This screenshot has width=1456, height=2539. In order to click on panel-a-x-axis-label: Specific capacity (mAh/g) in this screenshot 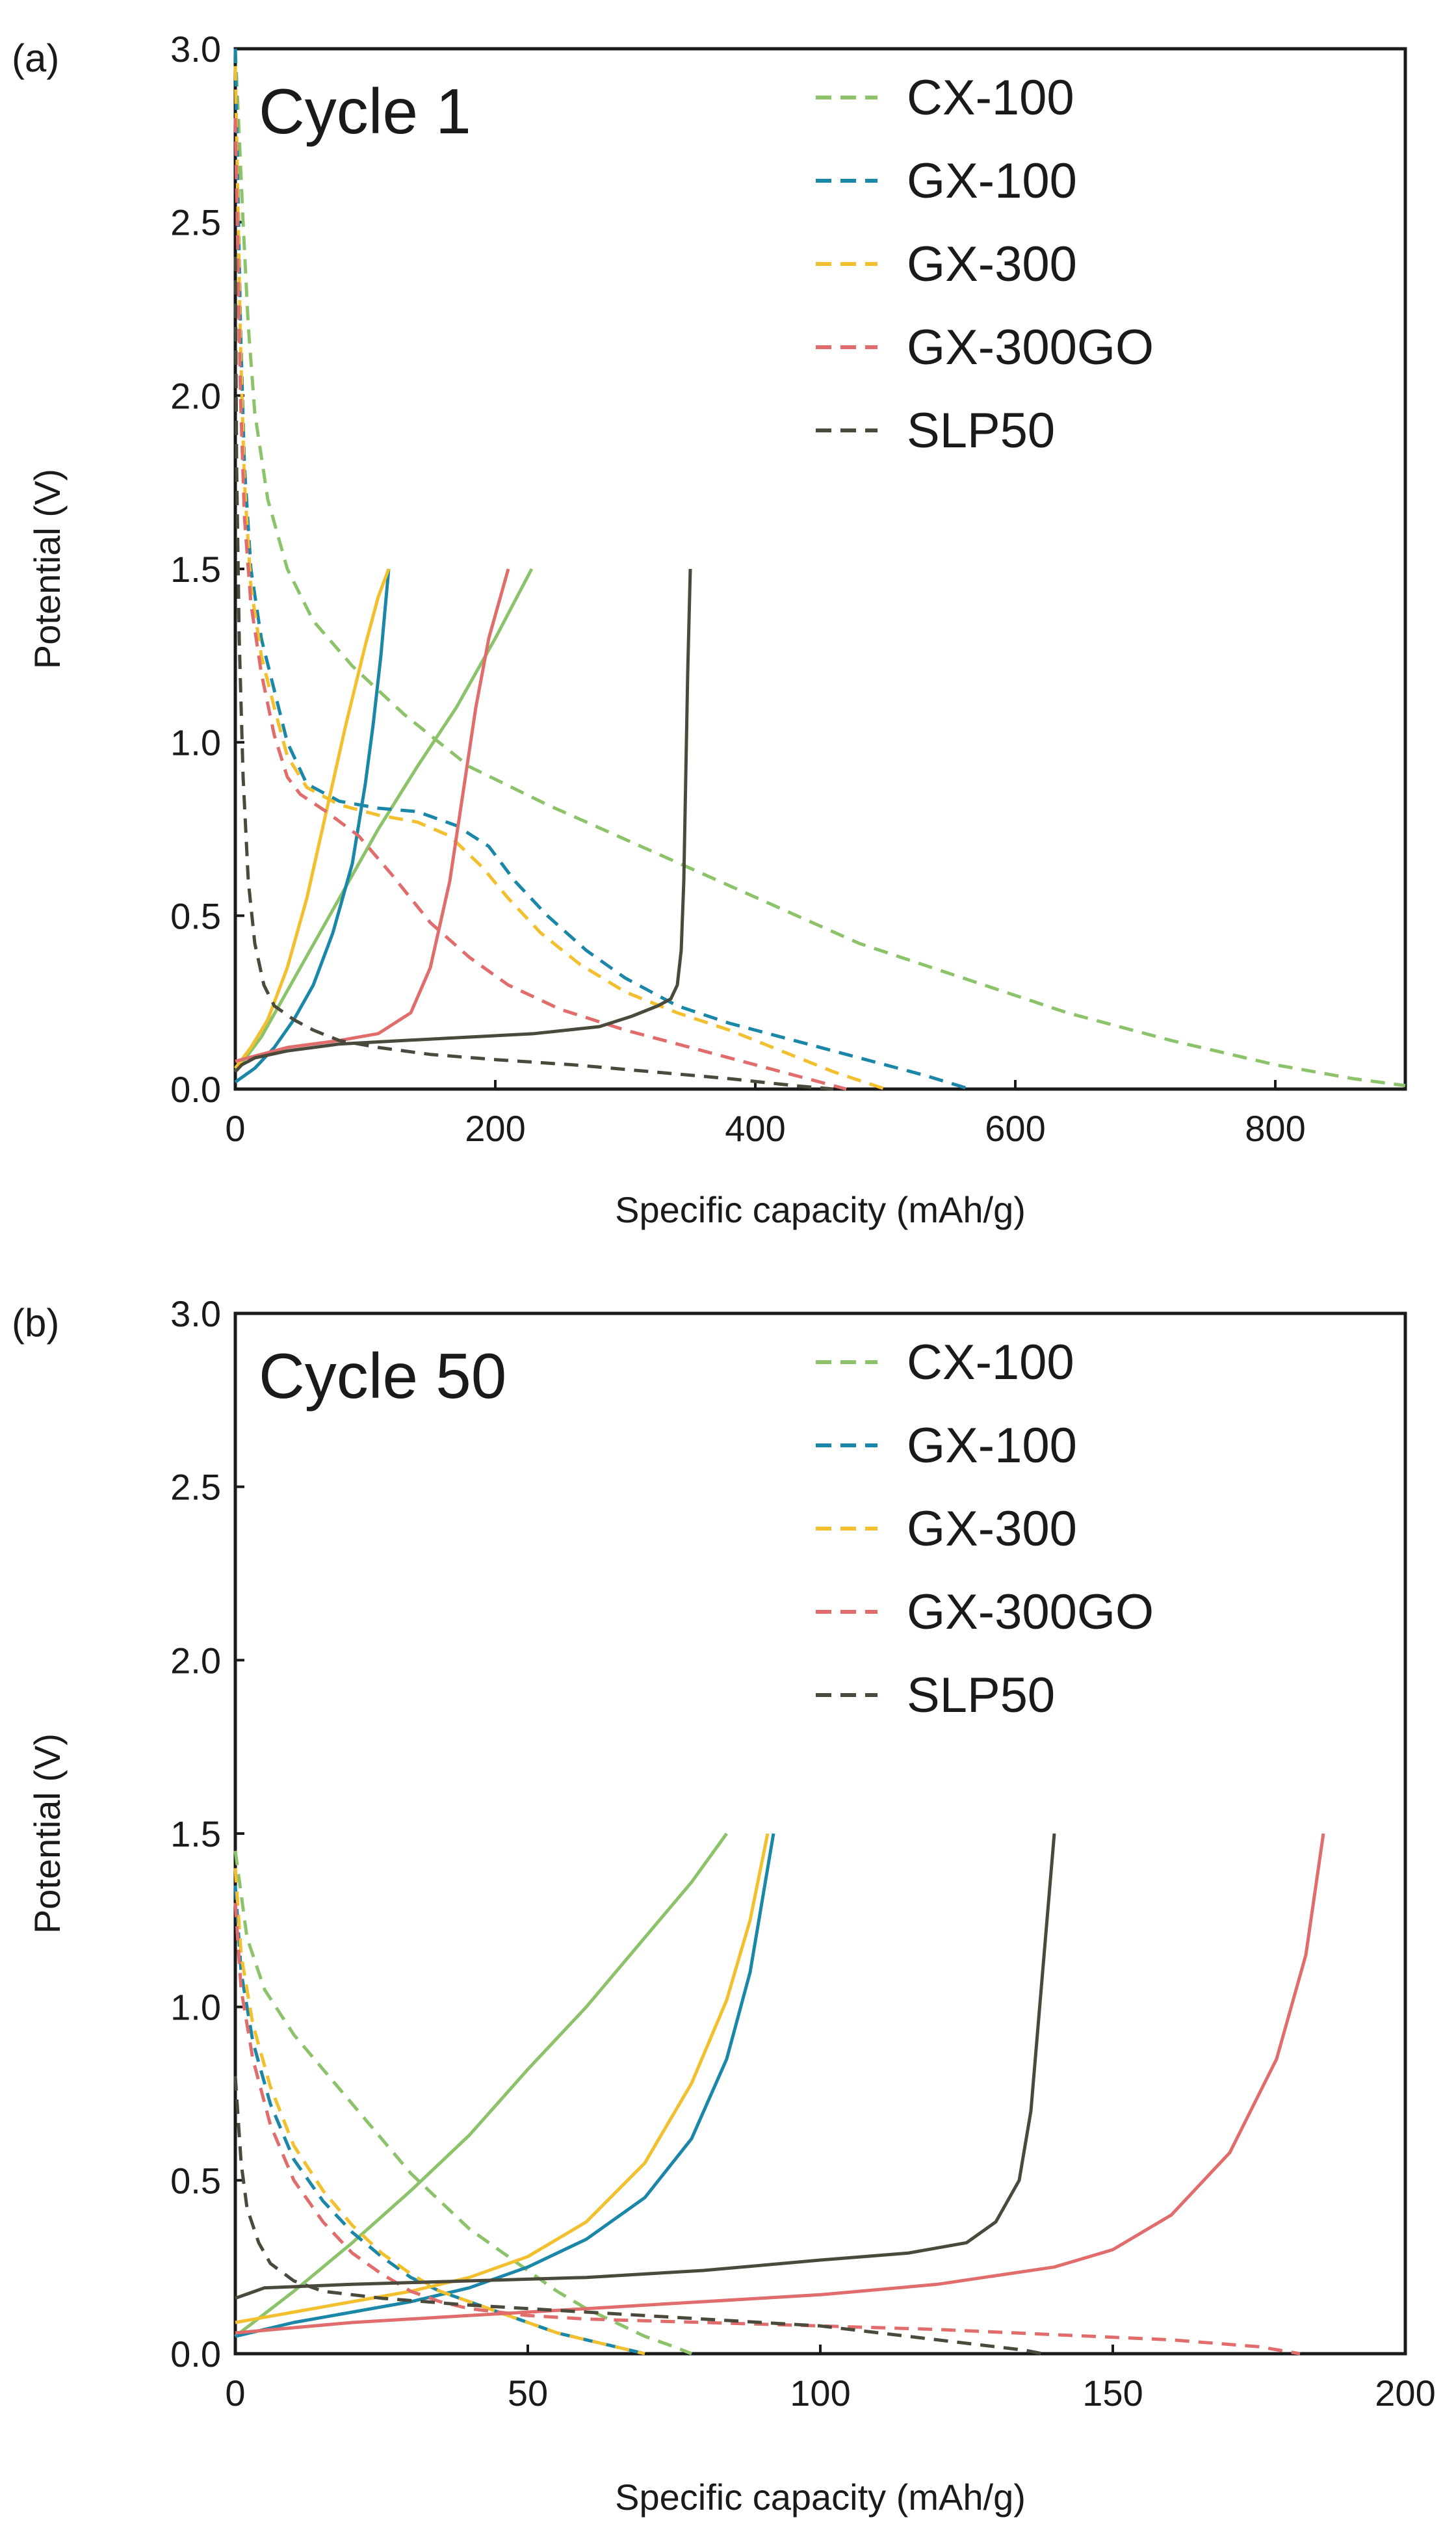, I will do `click(821, 1209)`.